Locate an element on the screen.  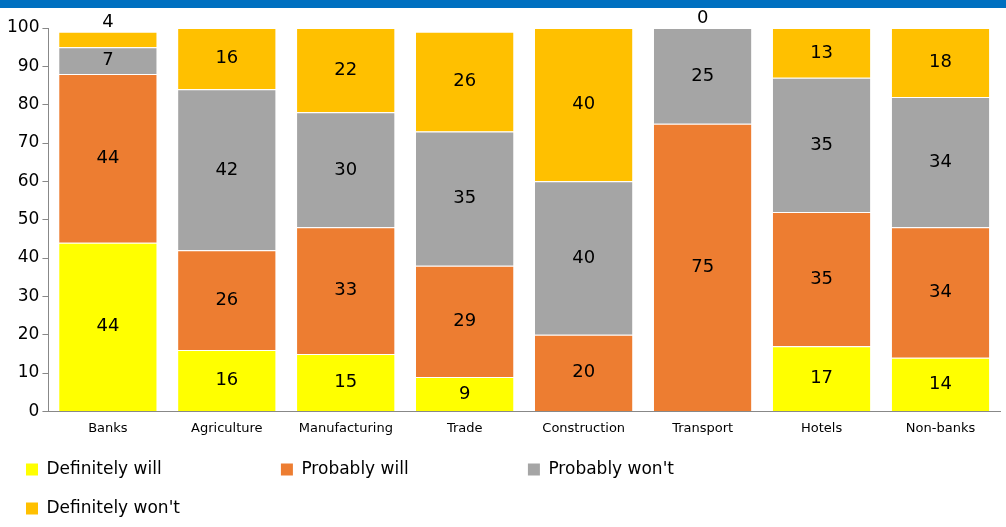
y-tick-label: 20 is located at coordinates (28, 333).